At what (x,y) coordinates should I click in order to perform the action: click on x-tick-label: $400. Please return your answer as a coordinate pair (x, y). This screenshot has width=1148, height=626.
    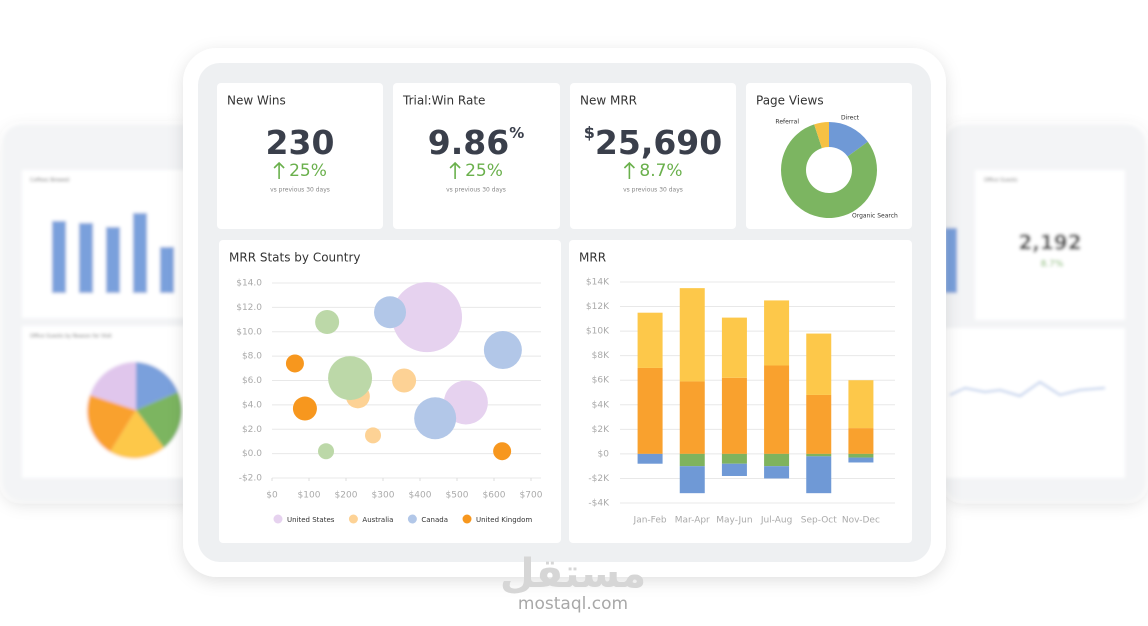
    Looking at the image, I should click on (420, 496).